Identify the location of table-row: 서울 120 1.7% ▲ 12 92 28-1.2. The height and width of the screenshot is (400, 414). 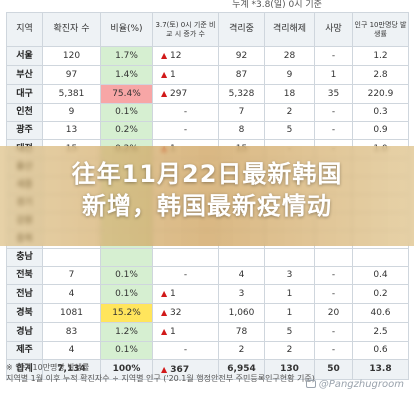
(207, 56).